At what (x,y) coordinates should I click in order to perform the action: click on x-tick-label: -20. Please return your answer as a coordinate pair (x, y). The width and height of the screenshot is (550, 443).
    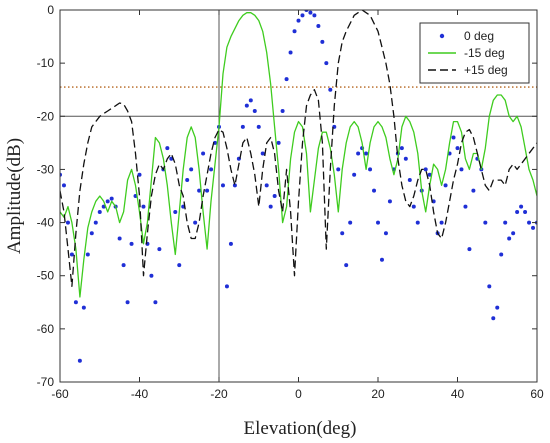
    Looking at the image, I should click on (219, 394).